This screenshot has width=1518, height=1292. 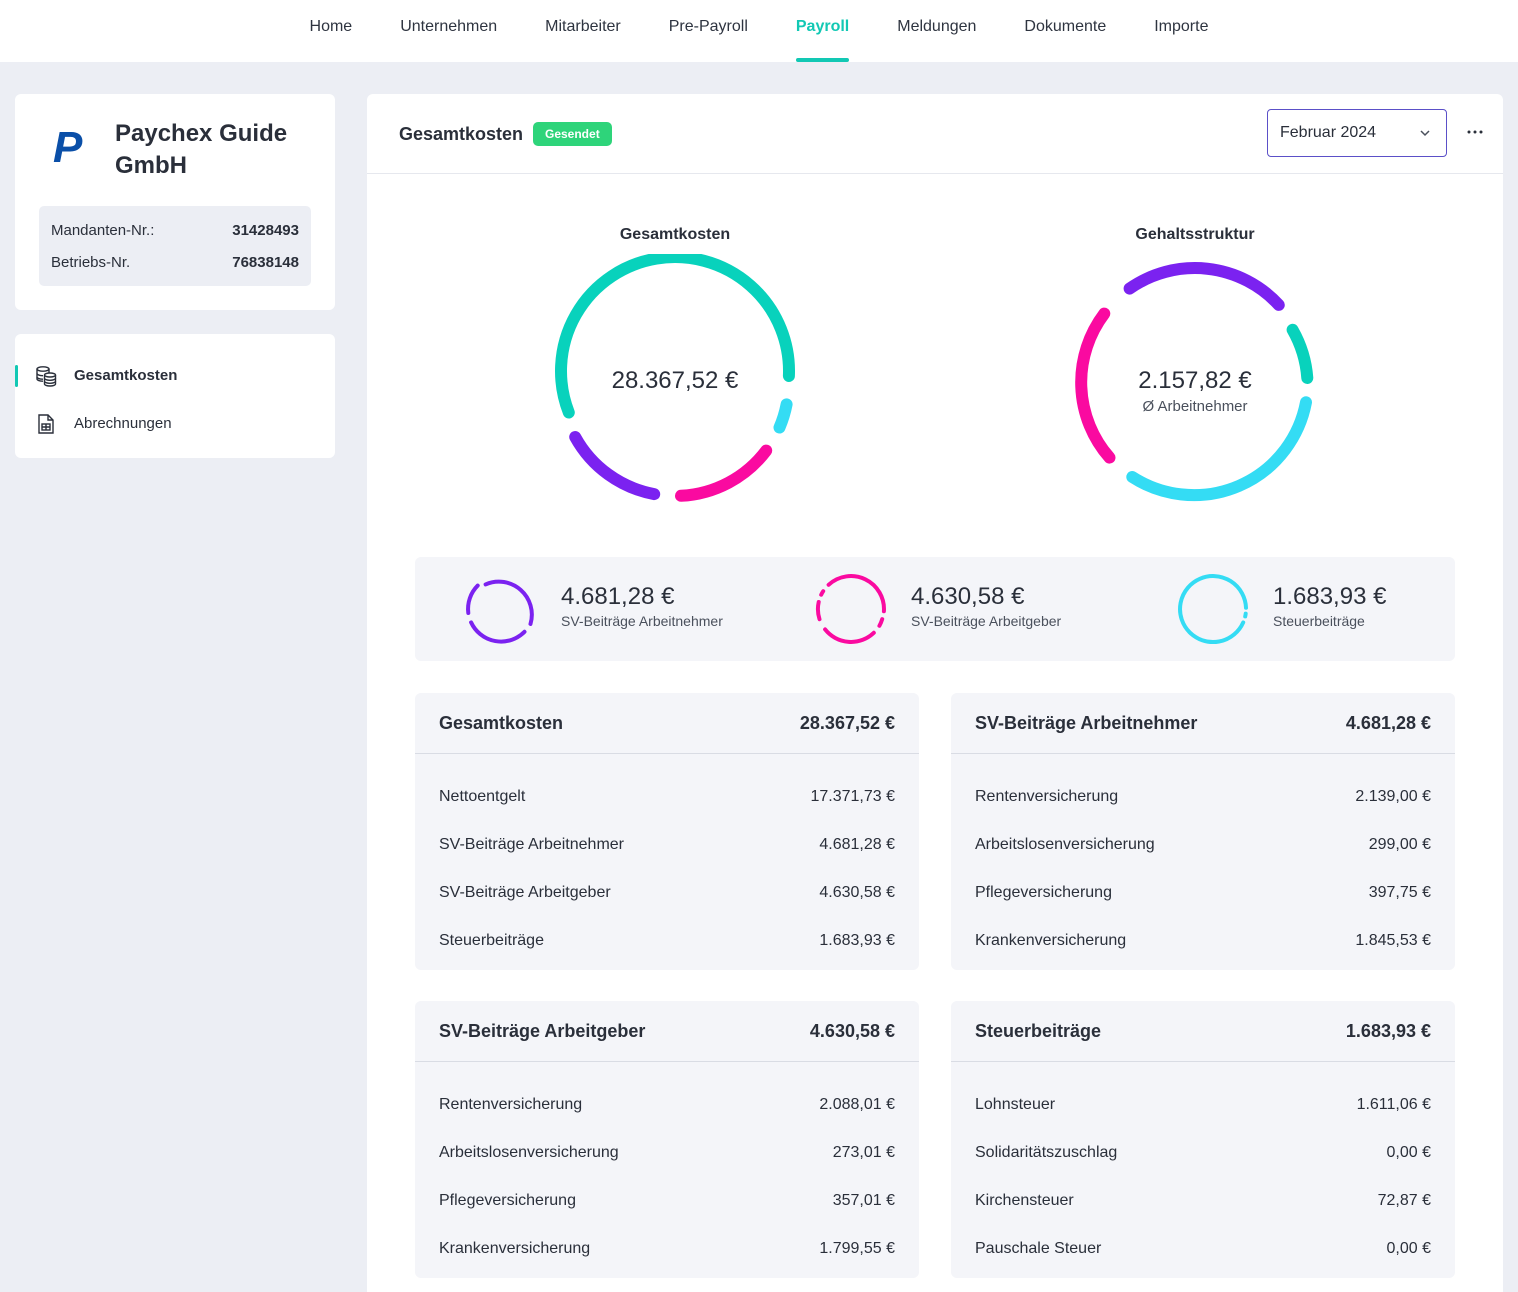 I want to click on more-options-icon, so click(x=1475, y=132).